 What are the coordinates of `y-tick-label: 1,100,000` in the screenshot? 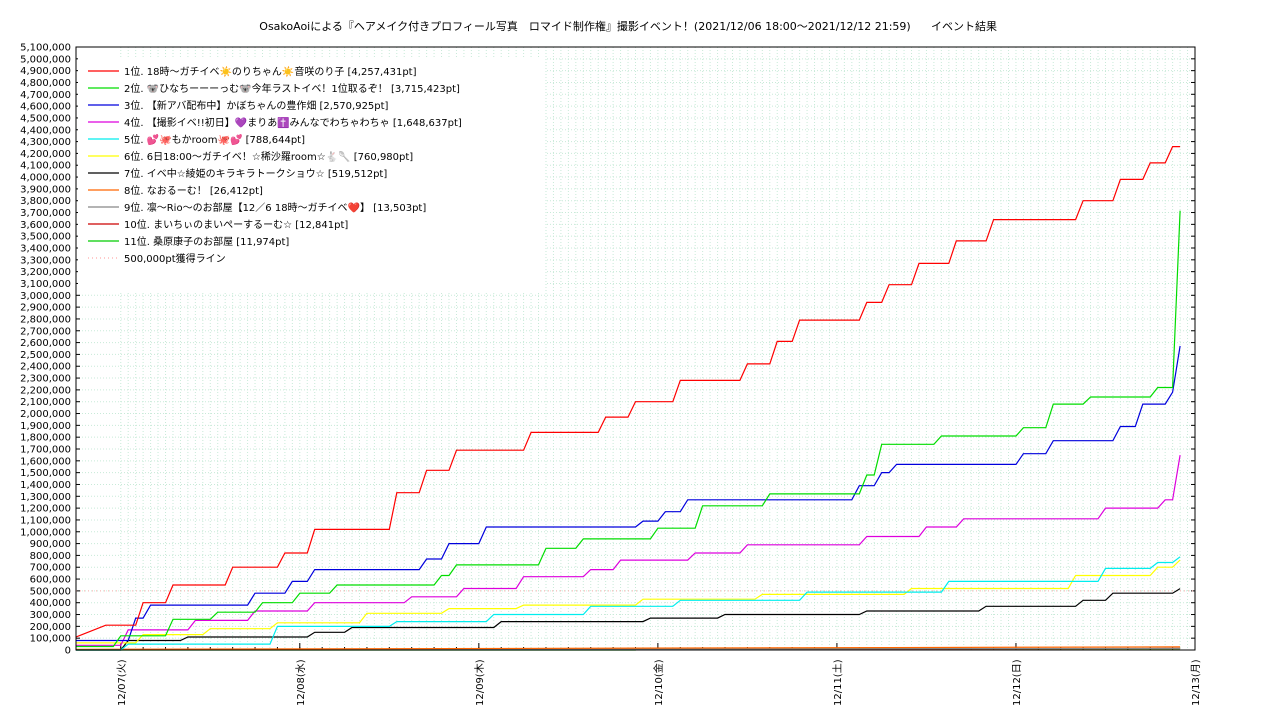 It's located at (45, 520).